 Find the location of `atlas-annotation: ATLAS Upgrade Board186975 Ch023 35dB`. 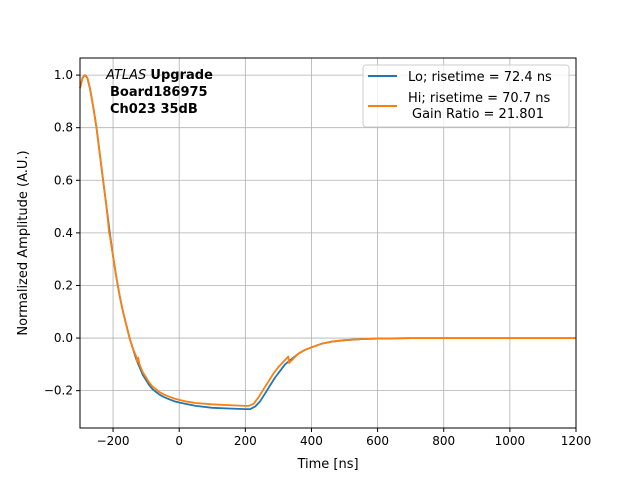

atlas-annotation: ATLAS Upgrade Board186975 Ch023 35dB is located at coordinates (159, 92).